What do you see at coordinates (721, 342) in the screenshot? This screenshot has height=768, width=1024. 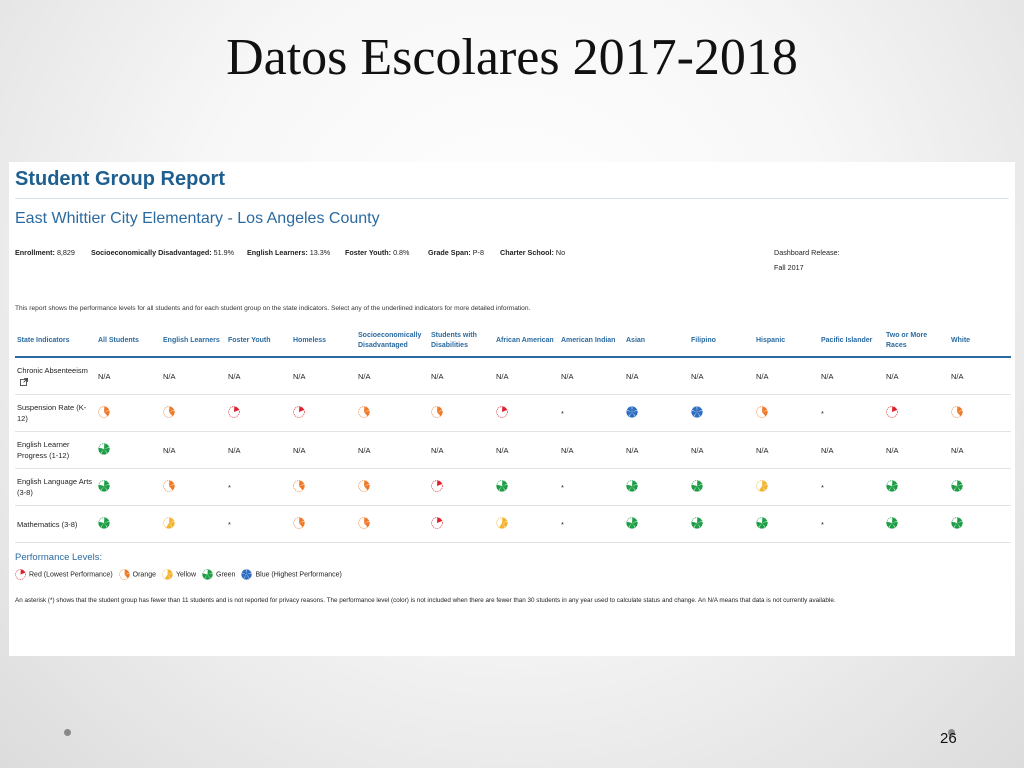 I see `column-header: Filipino` at bounding box center [721, 342].